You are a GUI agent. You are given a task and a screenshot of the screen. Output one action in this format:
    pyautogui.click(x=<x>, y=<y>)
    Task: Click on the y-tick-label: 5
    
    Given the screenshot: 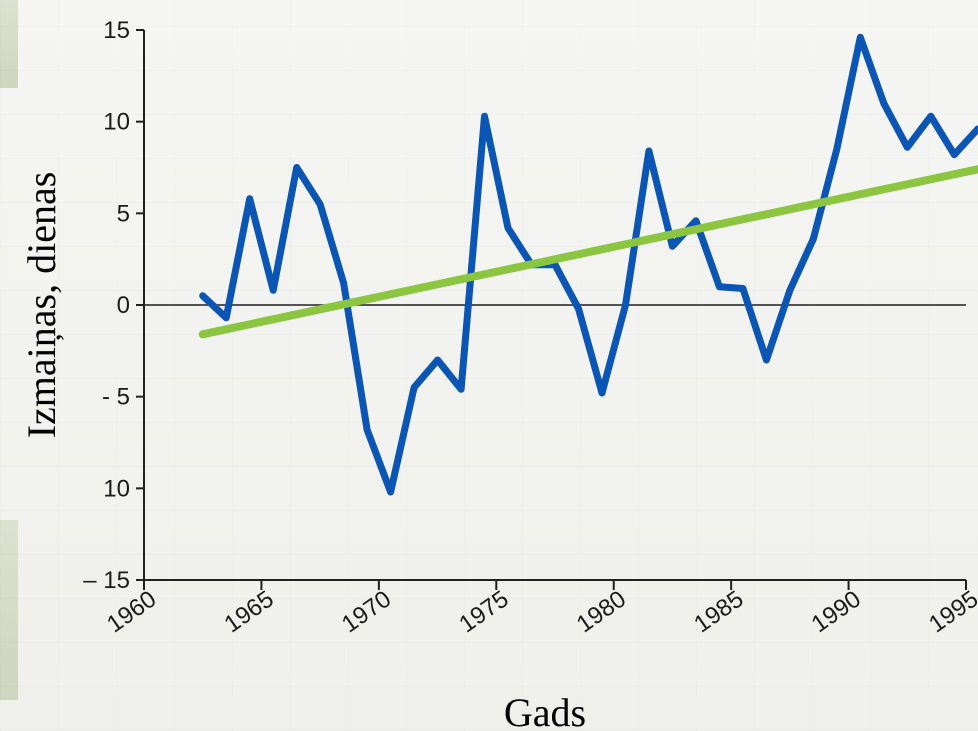 What is the action you would take?
    pyautogui.click(x=123, y=213)
    